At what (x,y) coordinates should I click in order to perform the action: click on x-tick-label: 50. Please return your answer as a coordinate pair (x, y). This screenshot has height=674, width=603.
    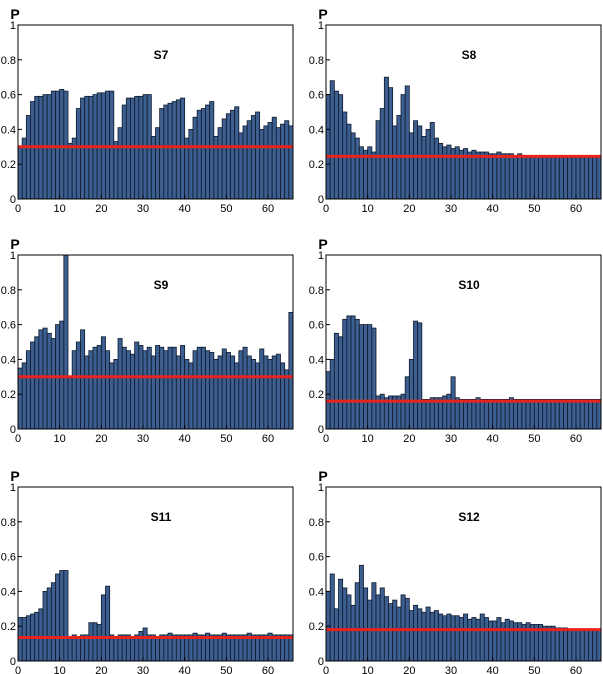
    Looking at the image, I should click on (226, 439).